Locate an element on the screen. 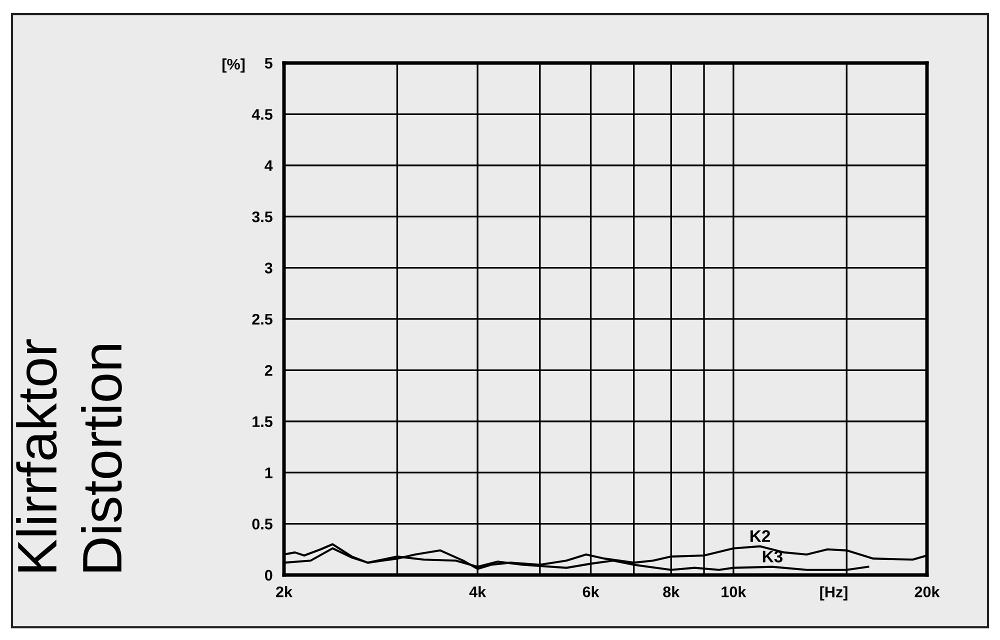  y-tick-label: 3.5 is located at coordinates (262, 216).